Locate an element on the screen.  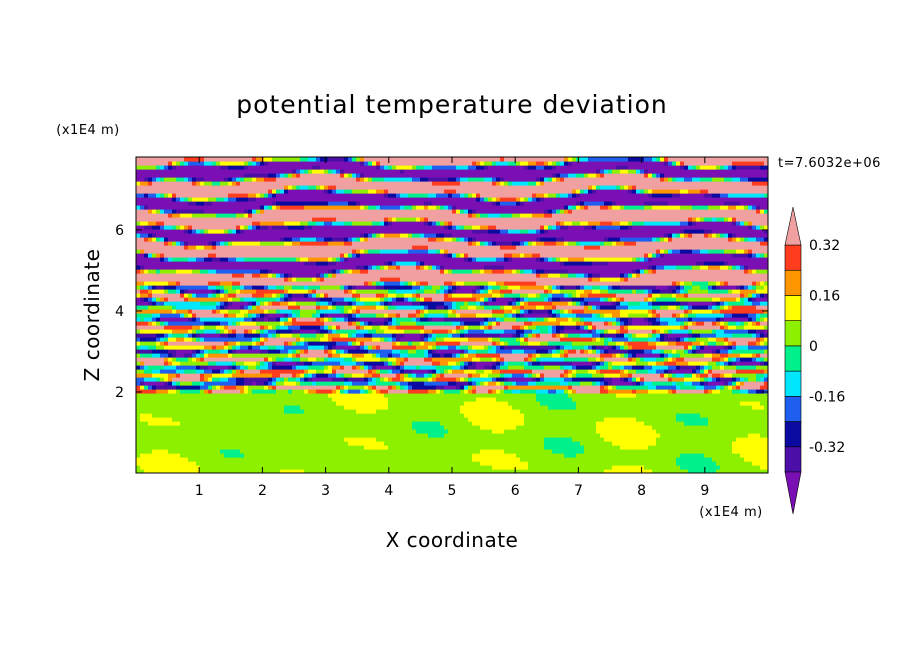
y-unit-label: (x1E4 m) is located at coordinates (87, 130).